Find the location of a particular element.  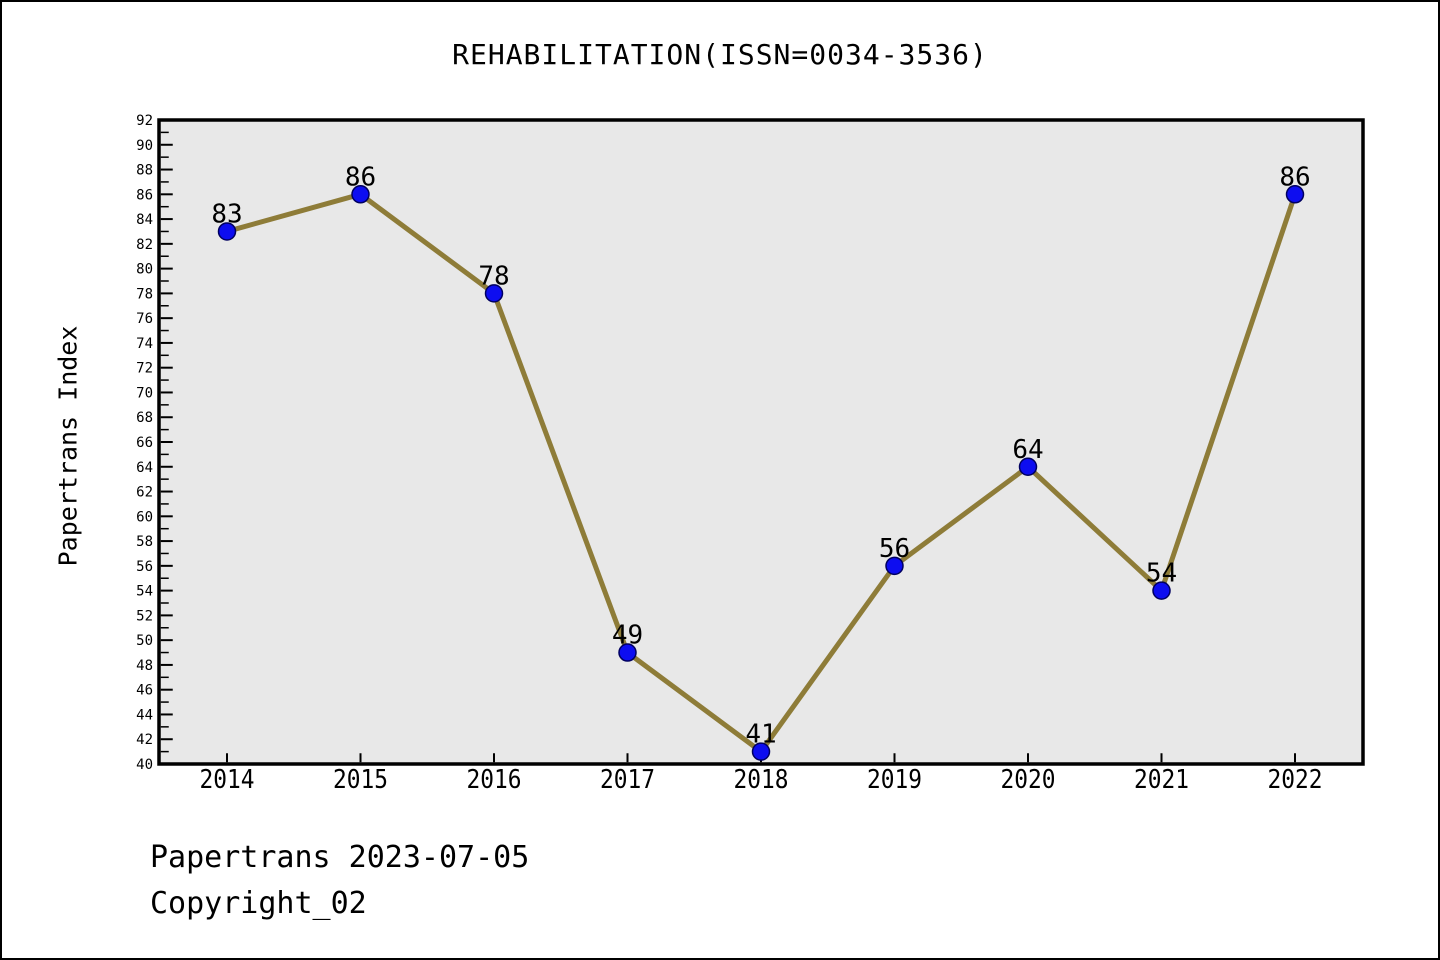

y-tick-label: 78 is located at coordinates (144, 294).